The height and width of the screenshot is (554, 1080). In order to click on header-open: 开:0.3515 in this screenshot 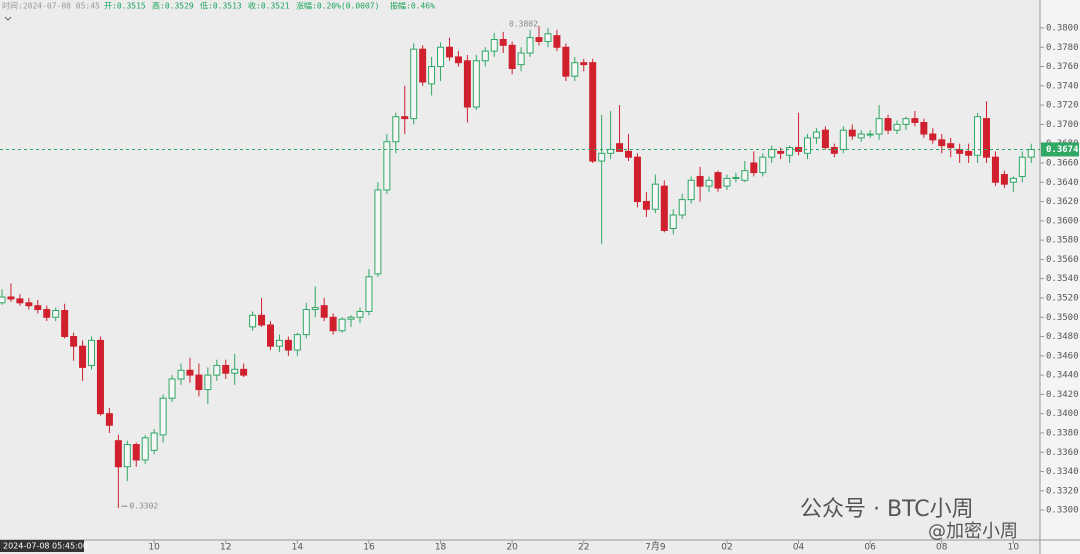, I will do `click(125, 6)`.